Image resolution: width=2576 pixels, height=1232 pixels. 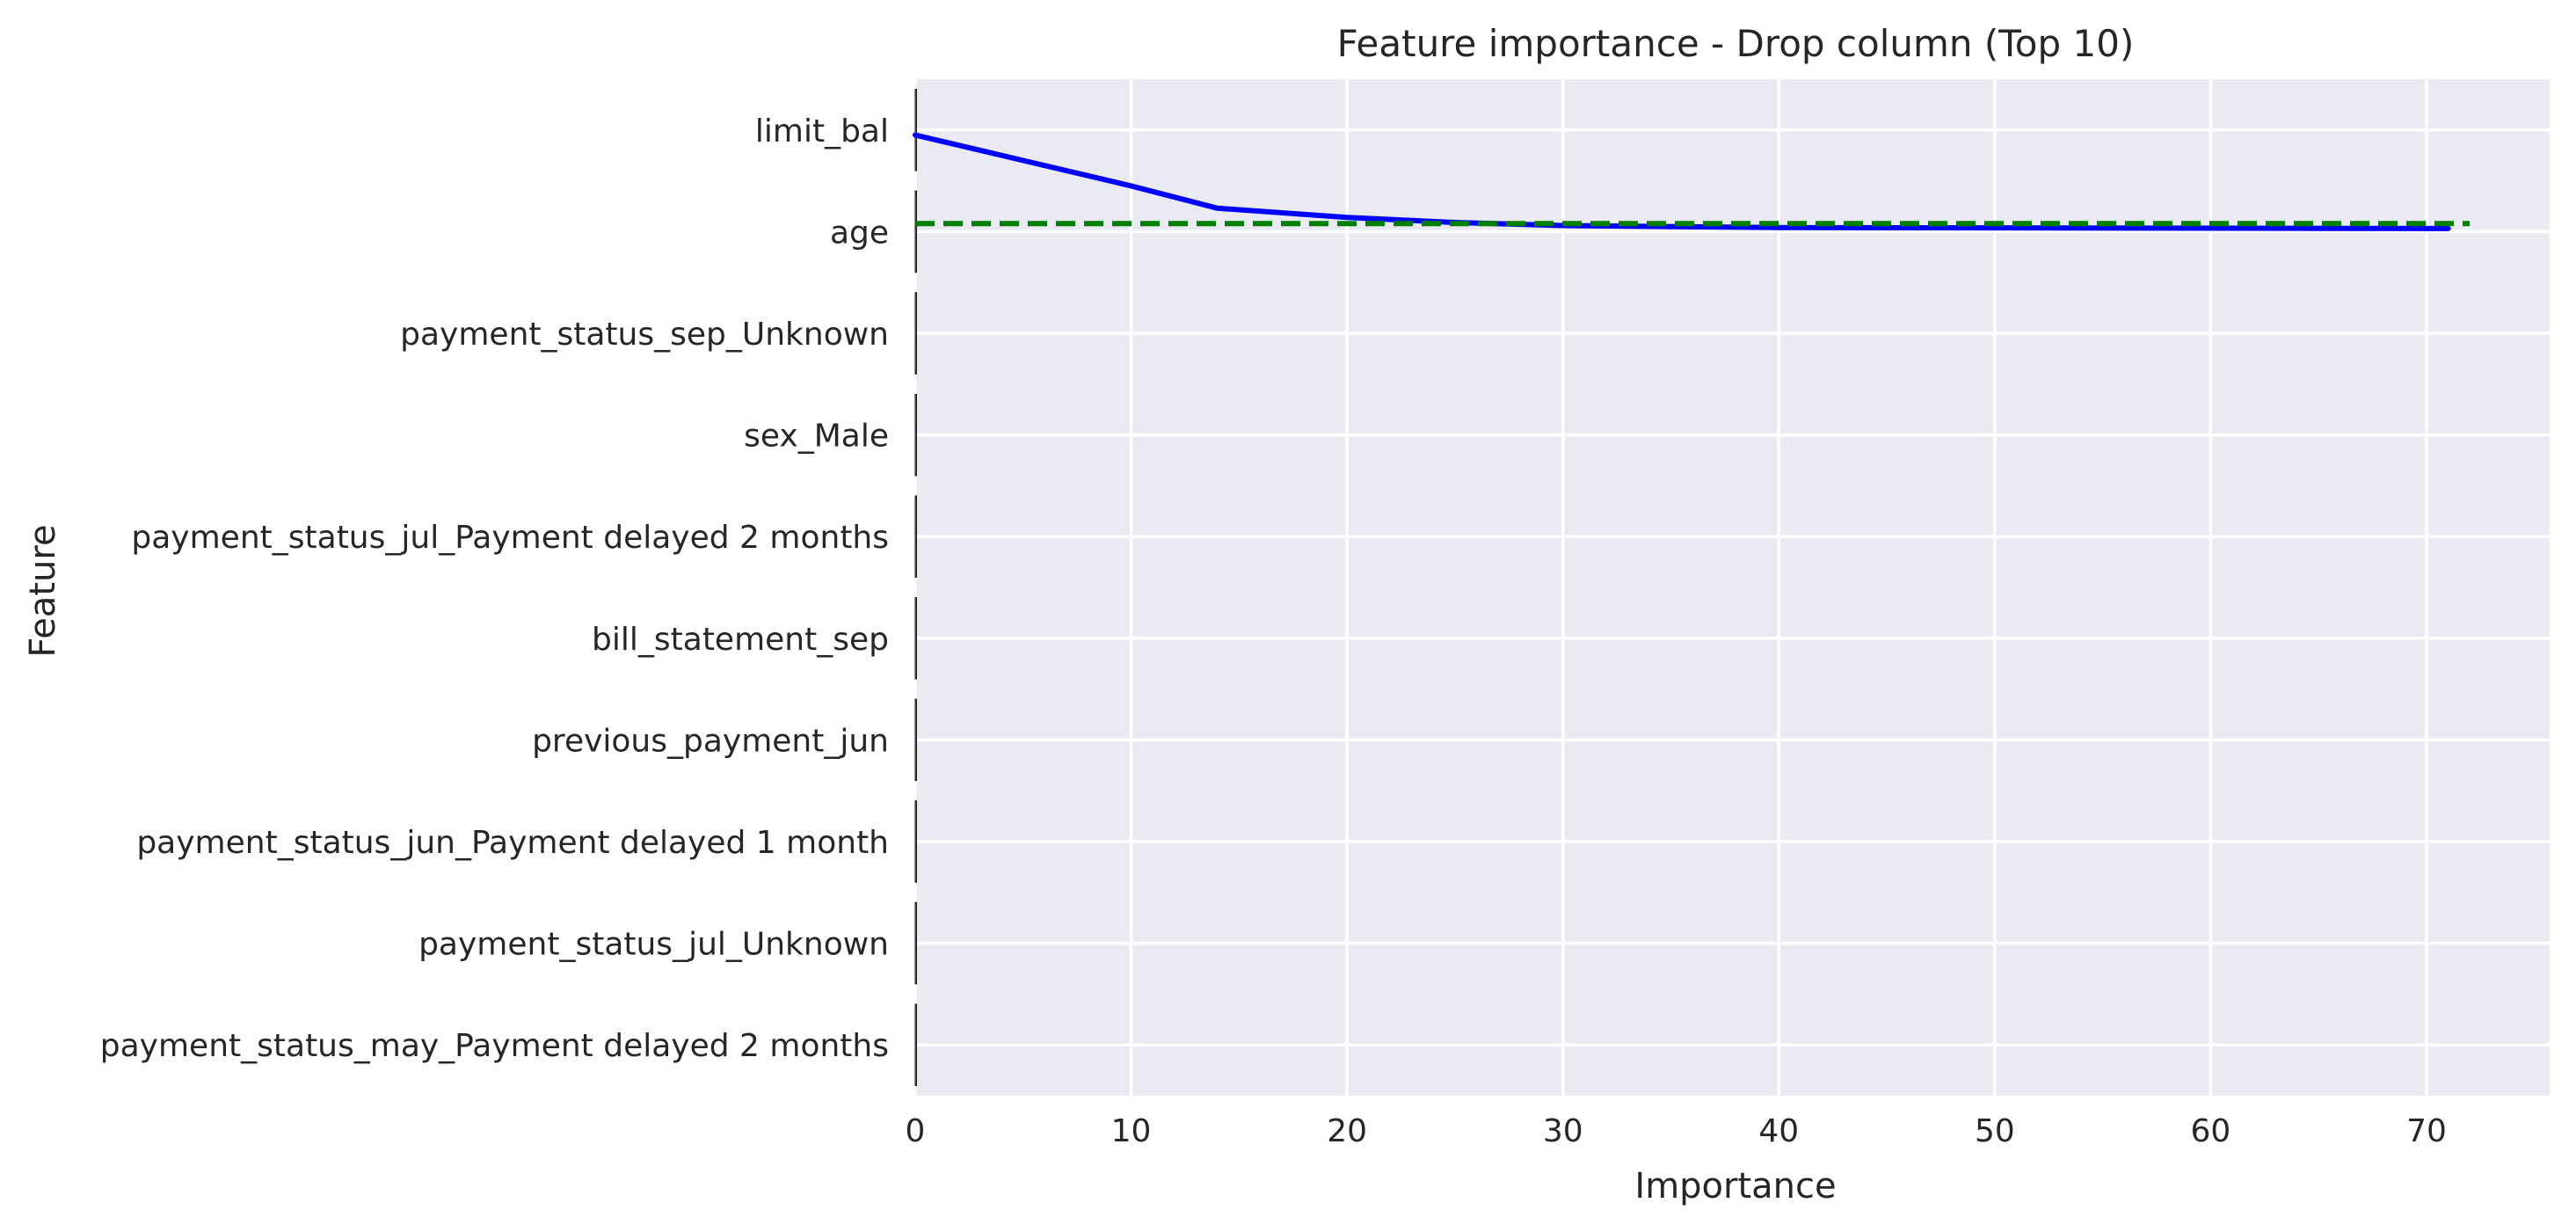 I want to click on x-tick-labels: 0 10 20 30 40 50 60 70, so click(x=1676, y=1131).